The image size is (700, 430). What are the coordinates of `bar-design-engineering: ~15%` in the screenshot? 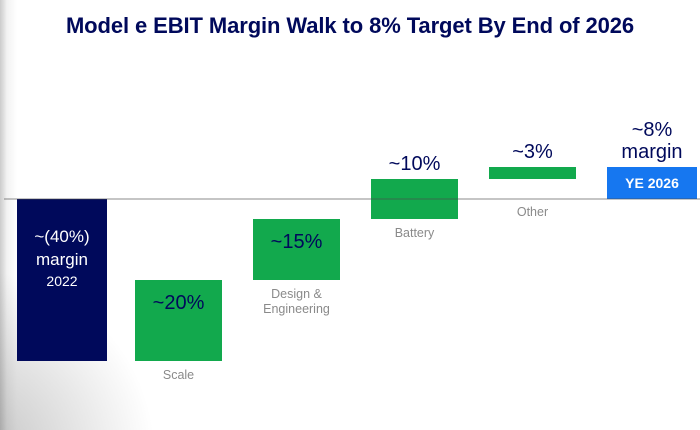 It's located at (296, 249).